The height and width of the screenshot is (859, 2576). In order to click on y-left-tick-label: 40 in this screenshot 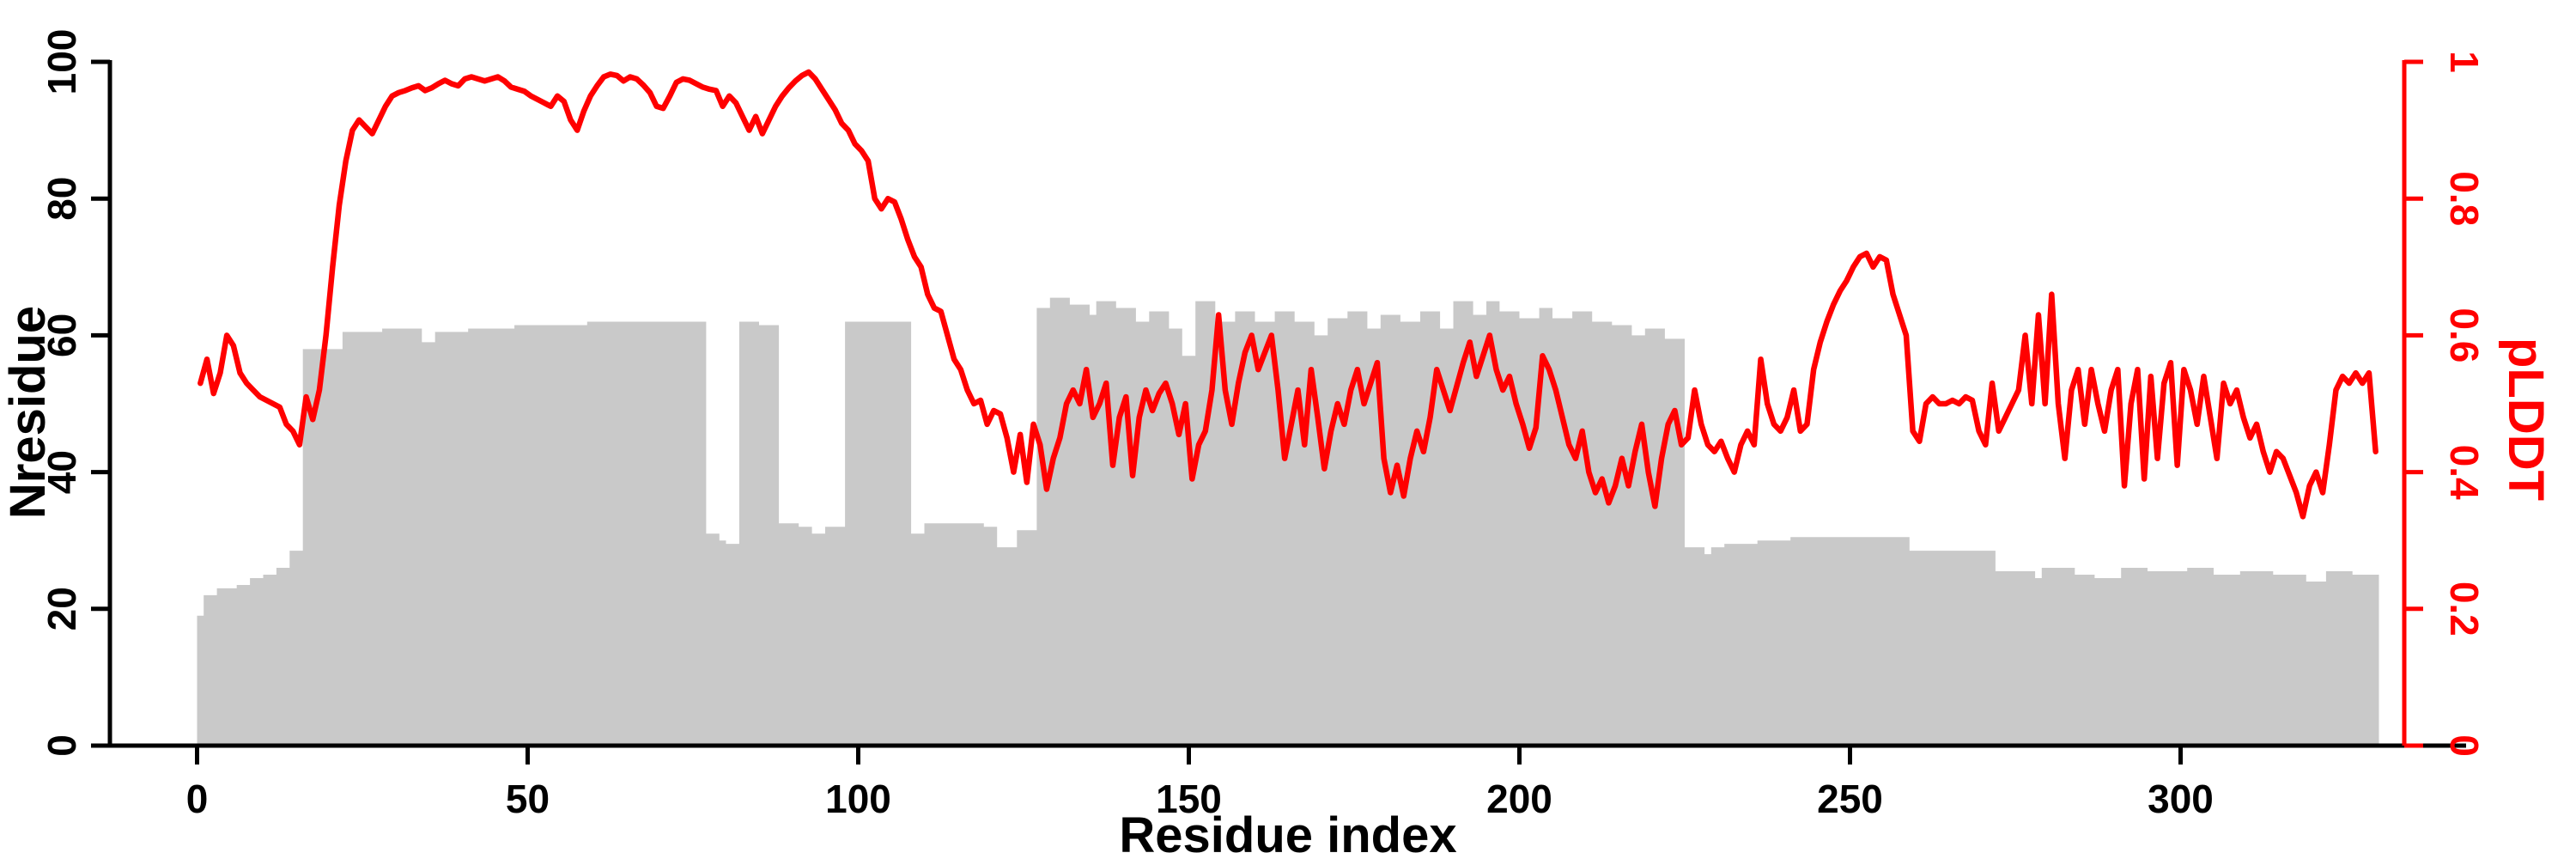, I will do `click(61, 472)`.